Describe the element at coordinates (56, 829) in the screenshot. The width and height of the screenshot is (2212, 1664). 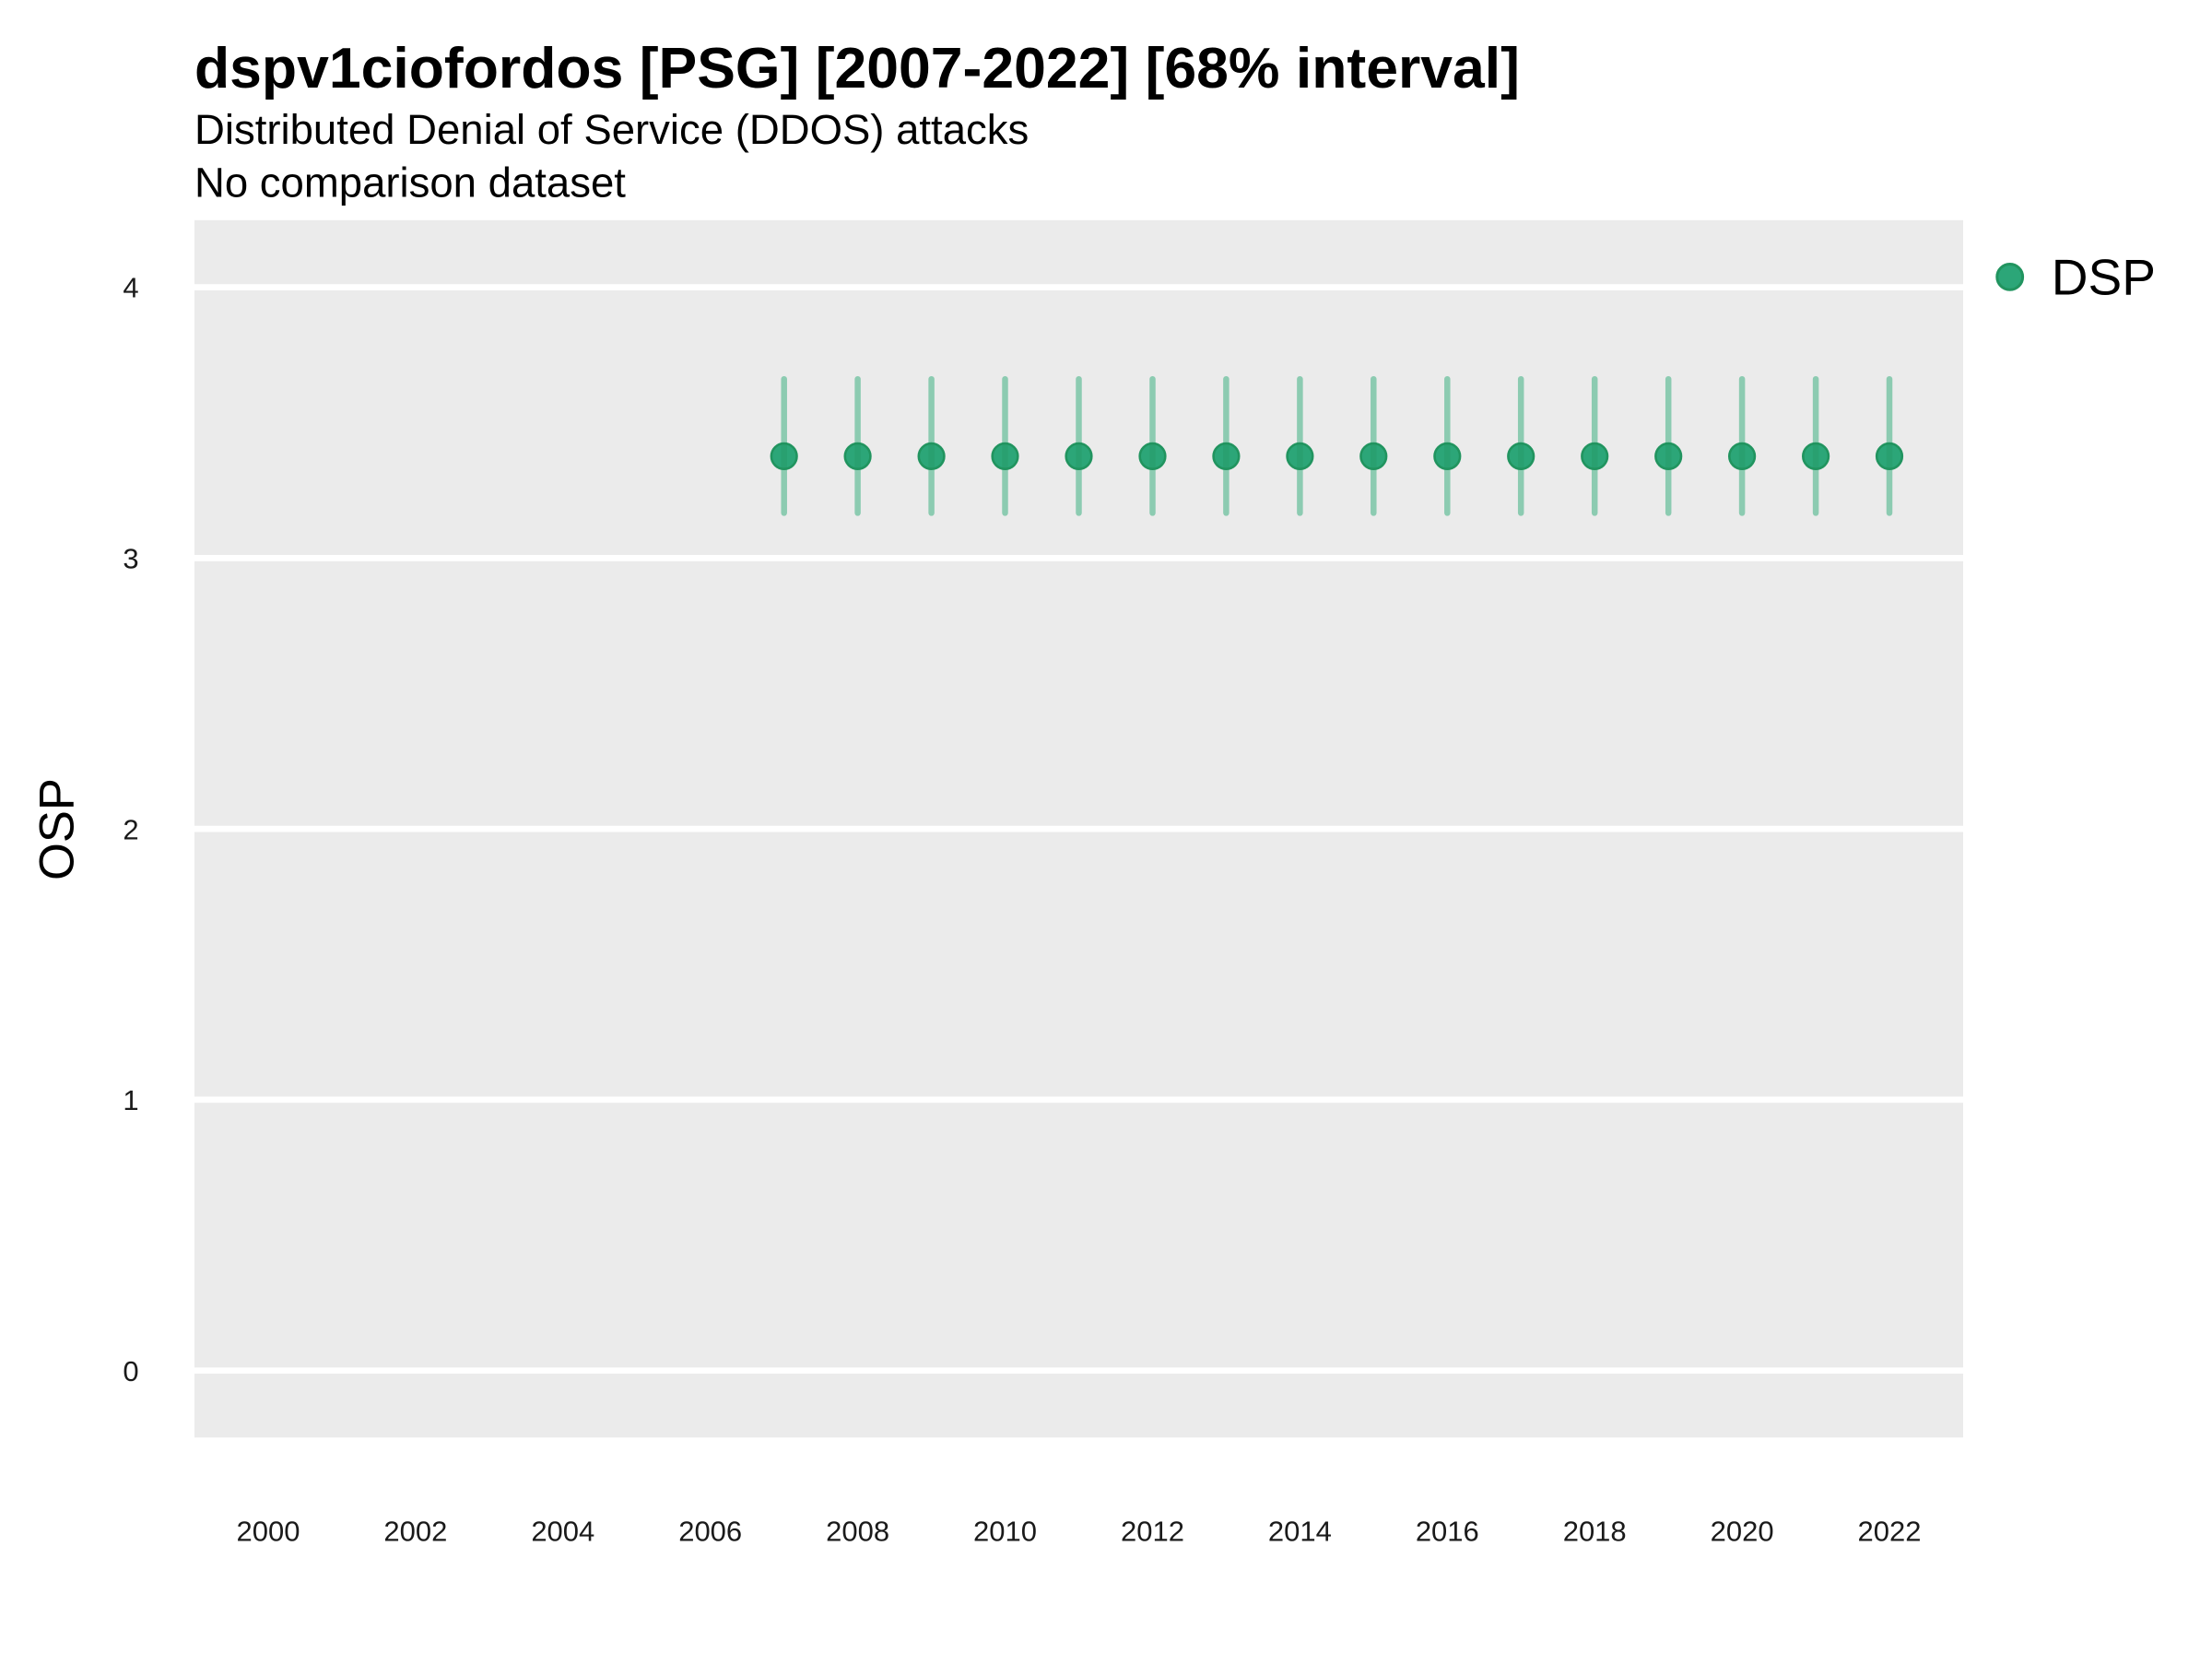
I see `svg-text: OSP` at that location.